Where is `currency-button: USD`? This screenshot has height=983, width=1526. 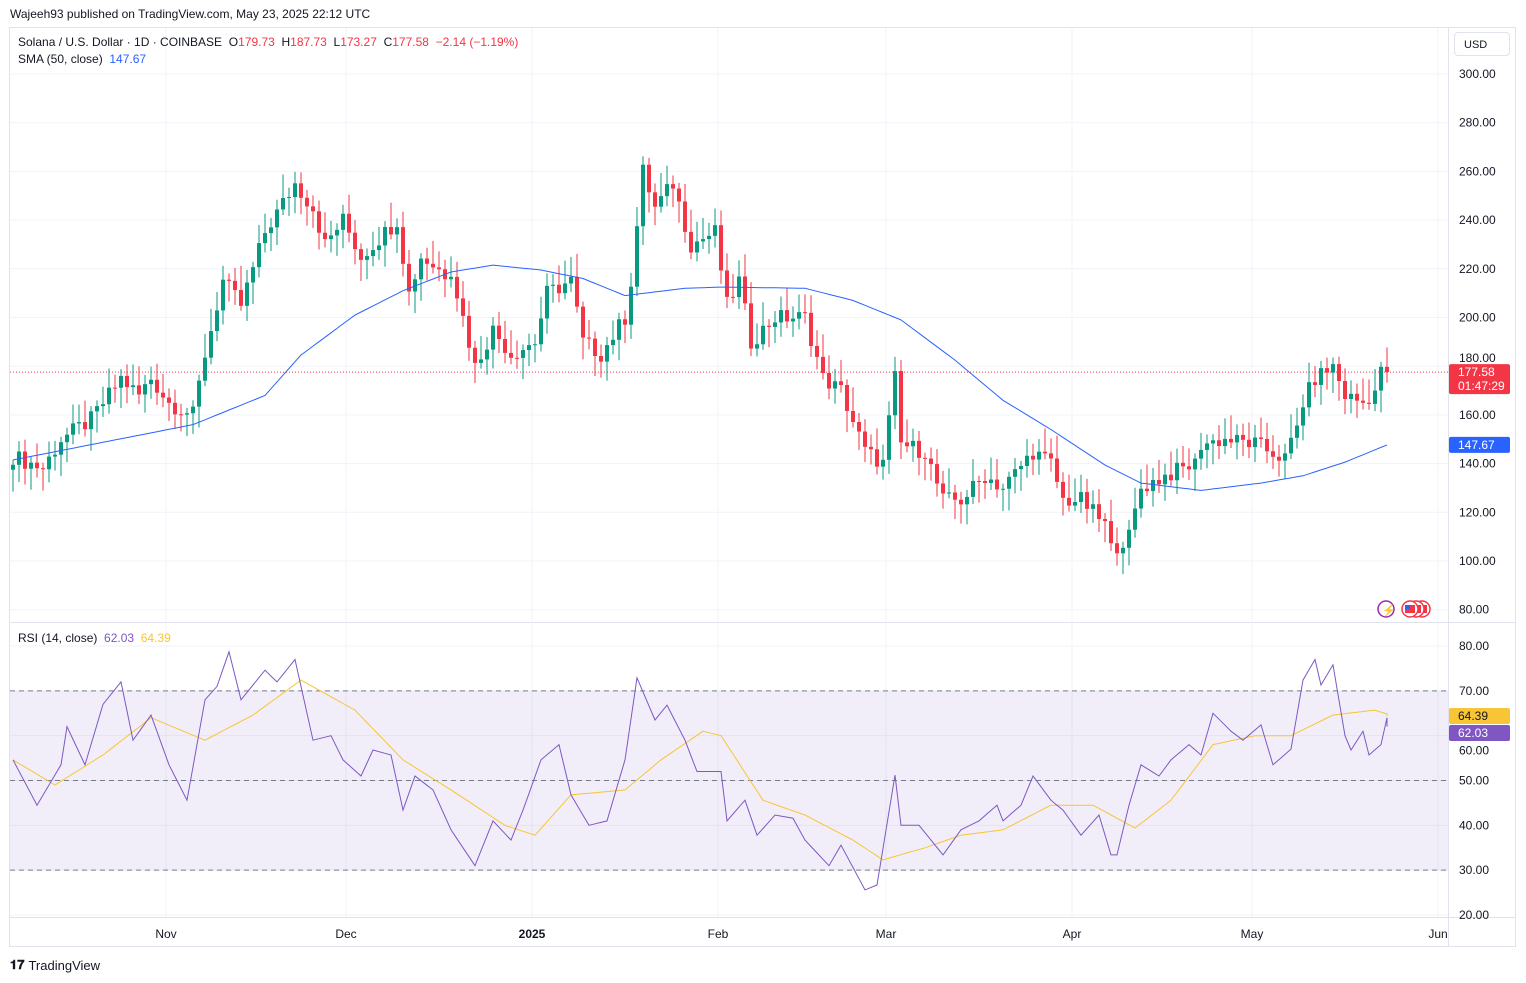
currency-button: USD is located at coordinates (1482, 44).